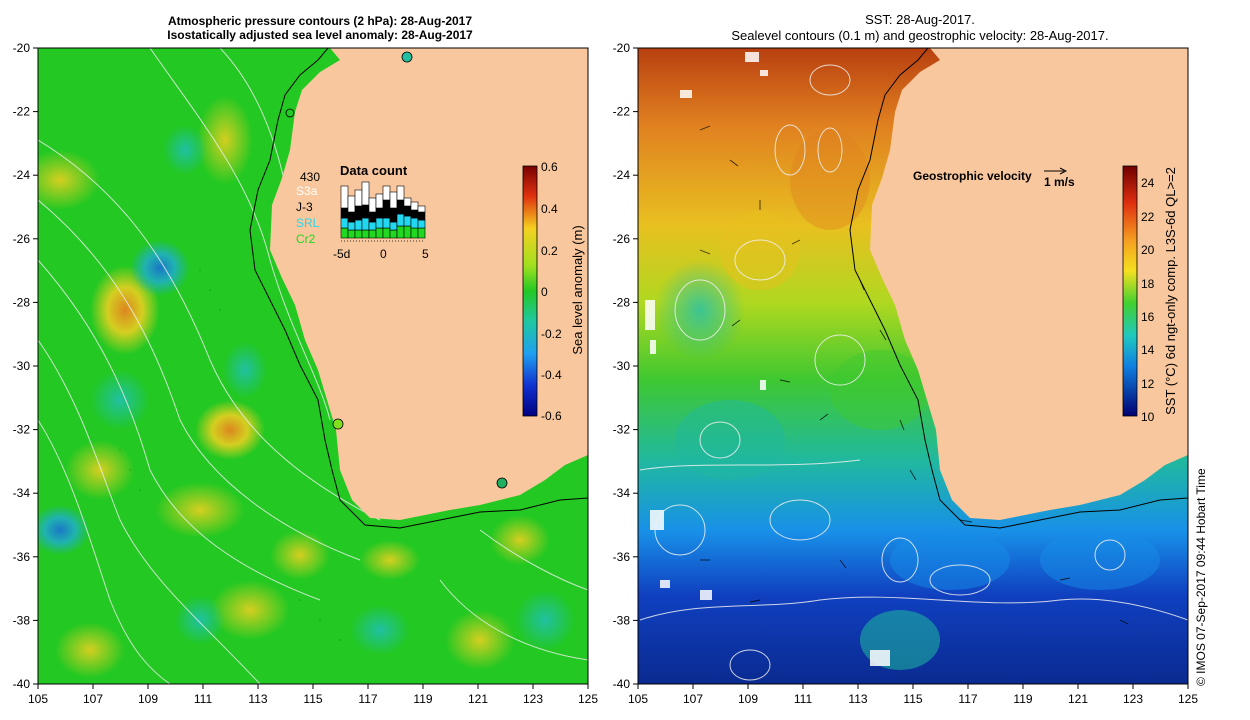 The width and height of the screenshot is (1250, 720). Describe the element at coordinates (551, 416) in the screenshot. I see `sla-tick: -0.6` at that location.